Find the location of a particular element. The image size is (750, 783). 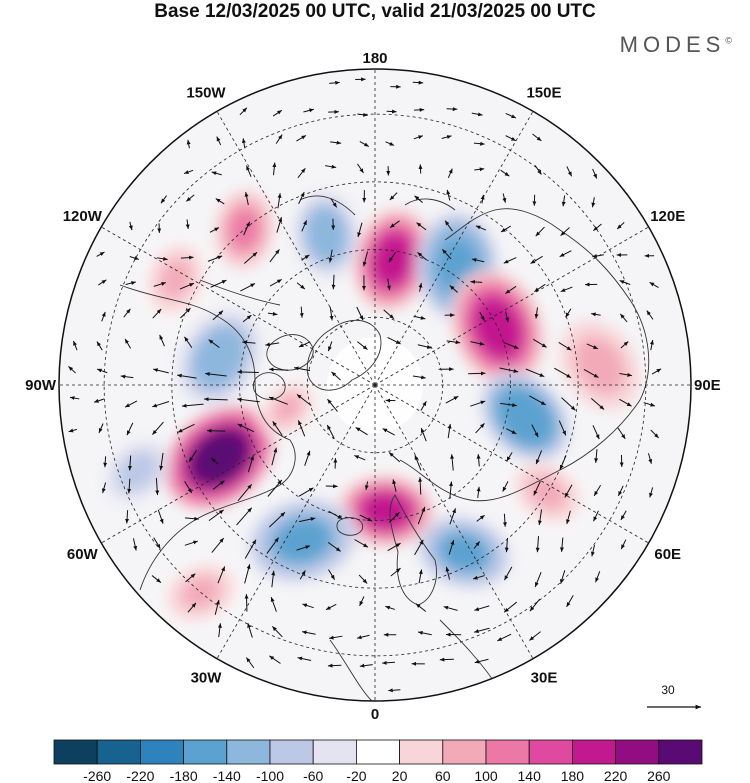

longitude-label: 120W is located at coordinates (83, 216).